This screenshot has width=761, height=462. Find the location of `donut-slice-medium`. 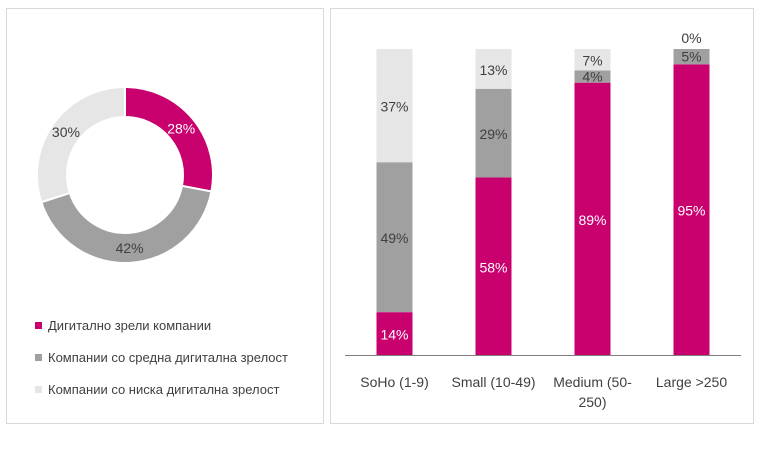

donut-slice-medium is located at coordinates (126, 224).